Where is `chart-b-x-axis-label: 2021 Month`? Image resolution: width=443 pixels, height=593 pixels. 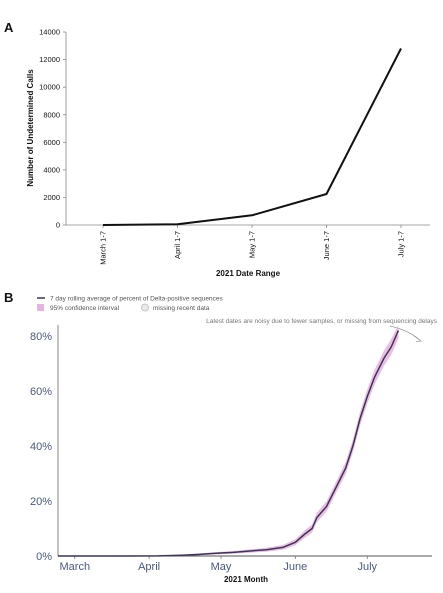 chart-b-x-axis-label: 2021 Month is located at coordinates (246, 579).